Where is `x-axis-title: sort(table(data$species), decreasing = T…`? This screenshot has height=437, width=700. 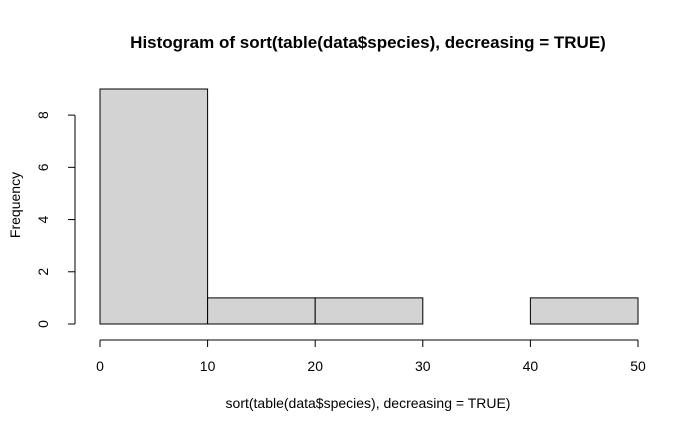
x-axis-title: sort(table(data$species), decreasing = T… is located at coordinates (368, 403).